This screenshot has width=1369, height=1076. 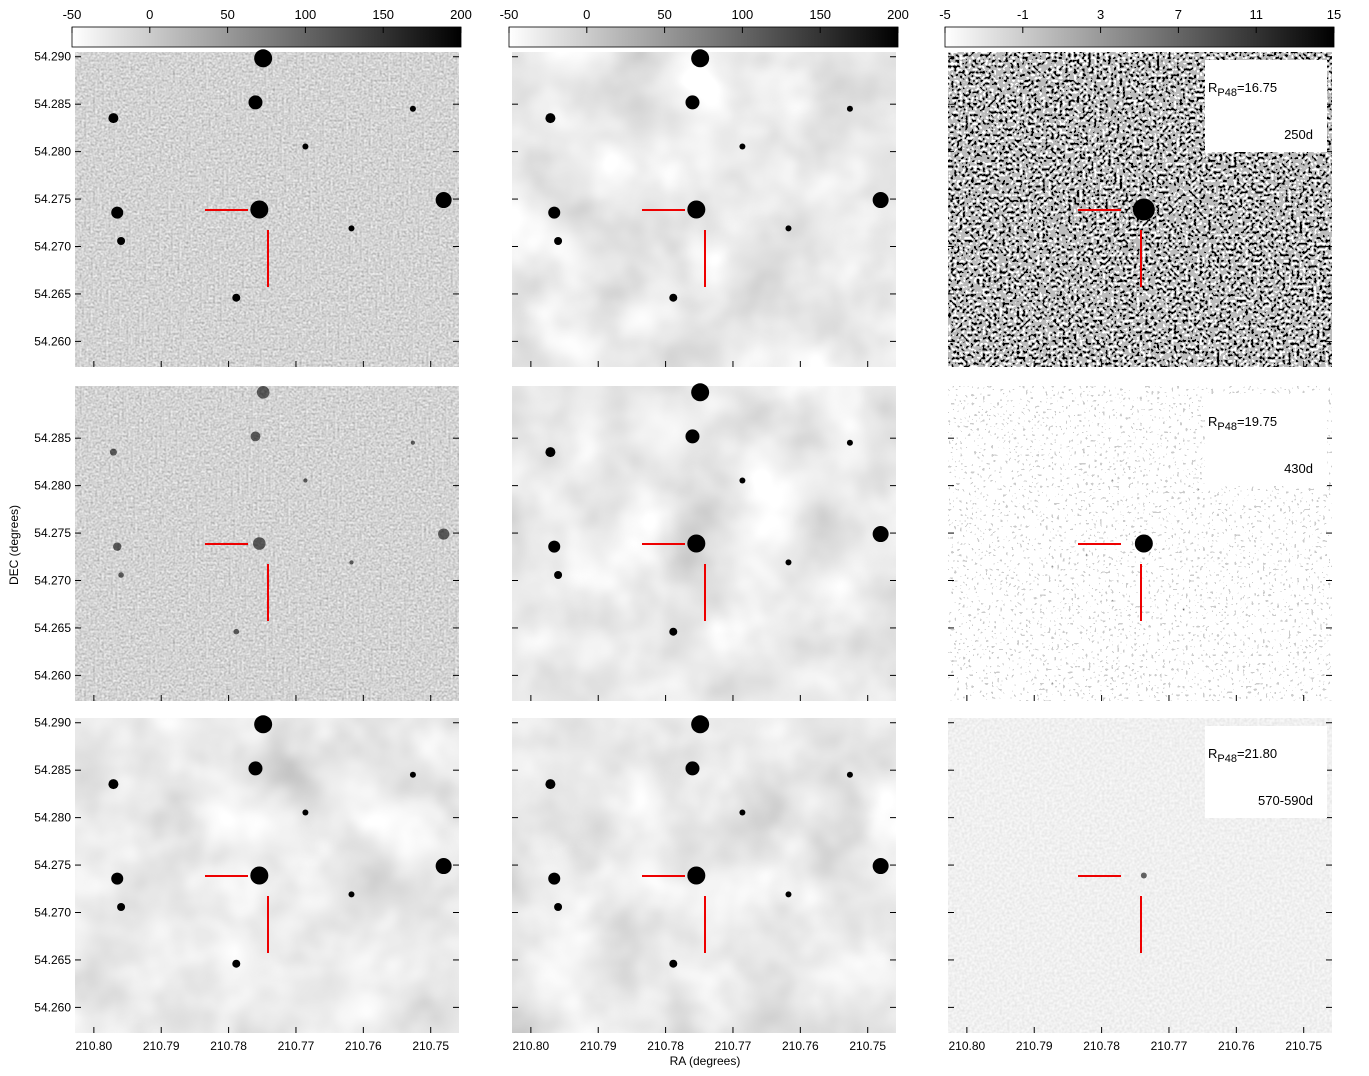 I want to click on colorbar-tick-label: 100, so click(x=306, y=14).